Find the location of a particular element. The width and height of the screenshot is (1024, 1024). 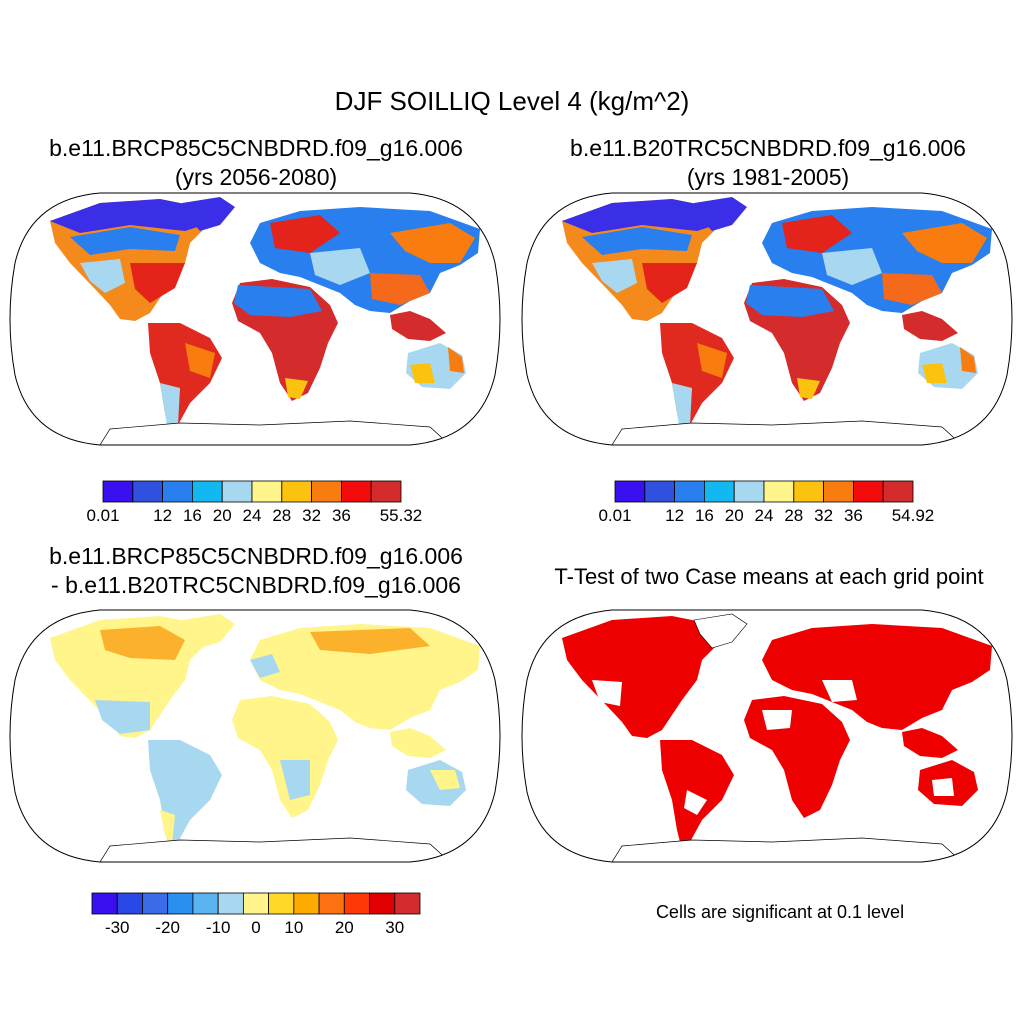

significance-note: Cells are significant at 0.1 level is located at coordinates (780, 912).